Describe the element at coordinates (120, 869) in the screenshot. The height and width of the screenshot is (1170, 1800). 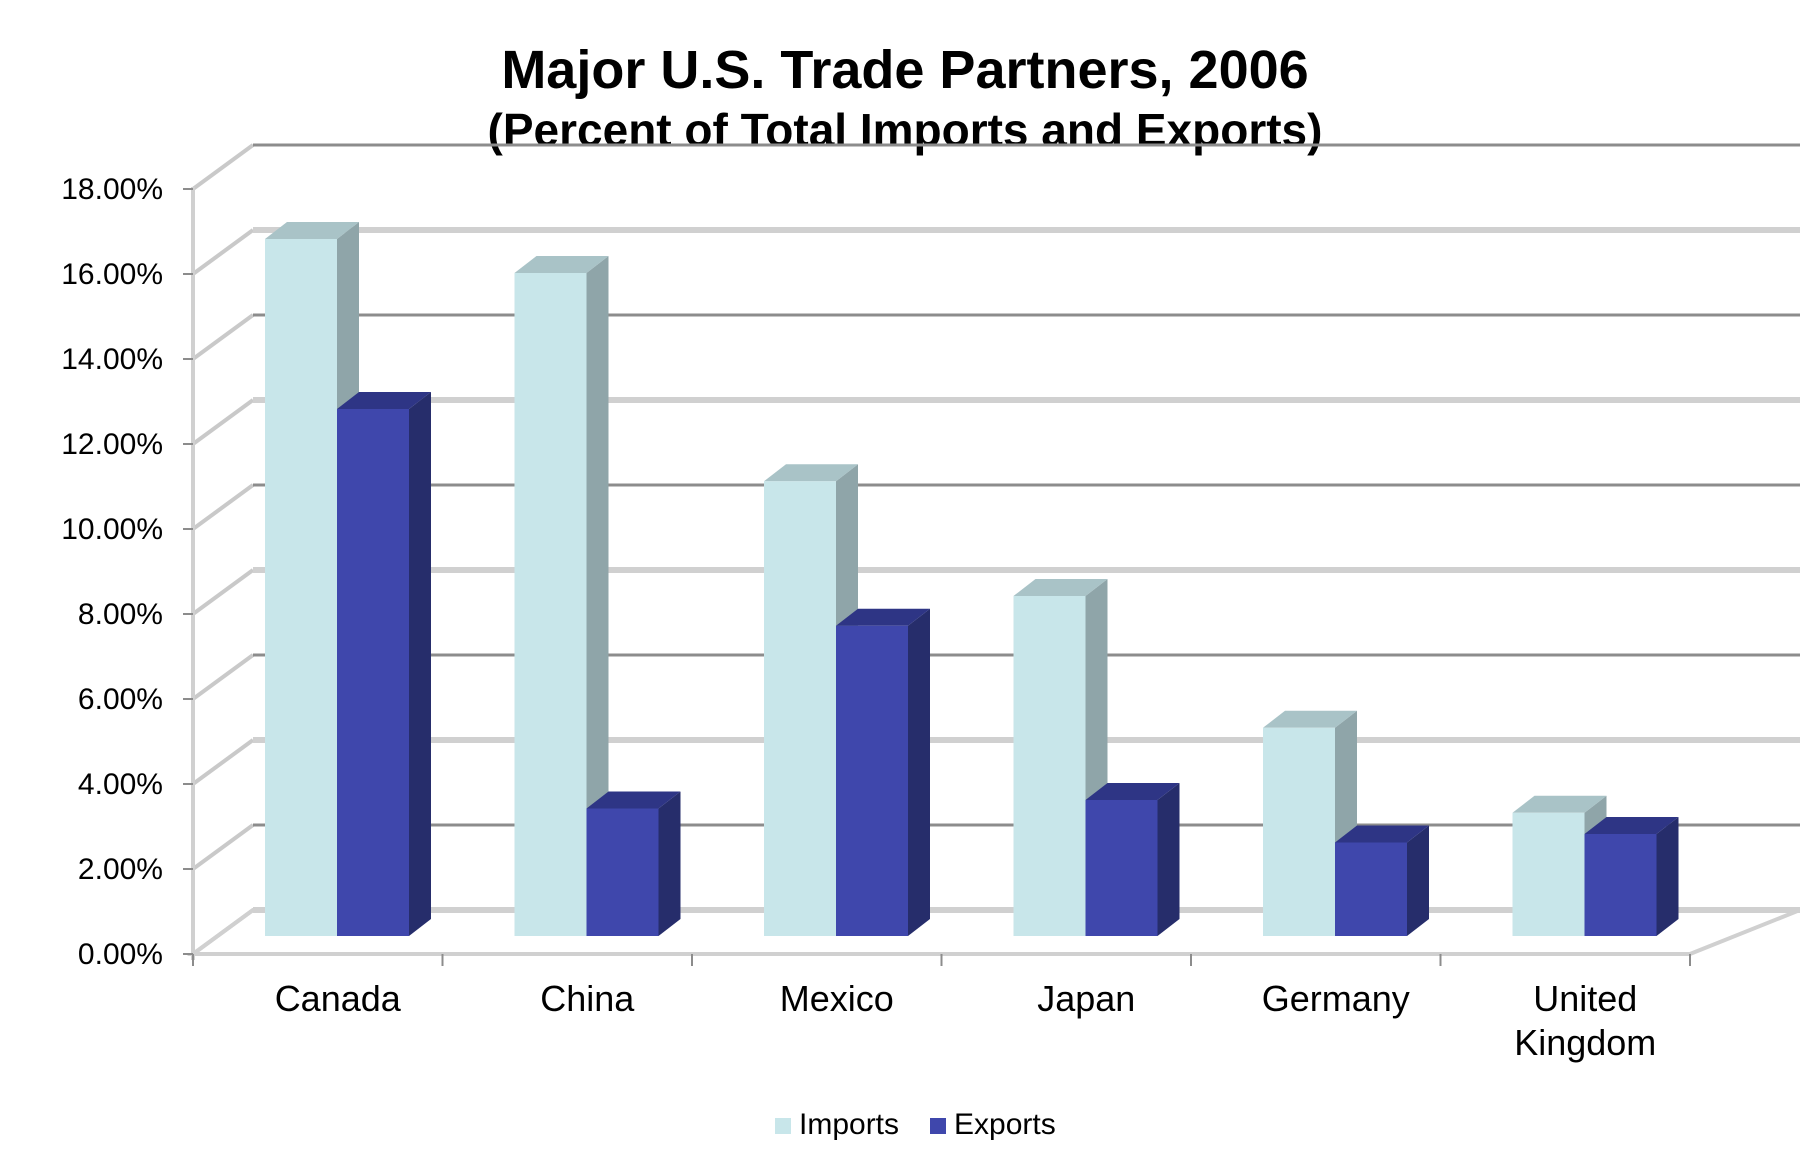
I see `y-tick-label: 2.00%` at that location.